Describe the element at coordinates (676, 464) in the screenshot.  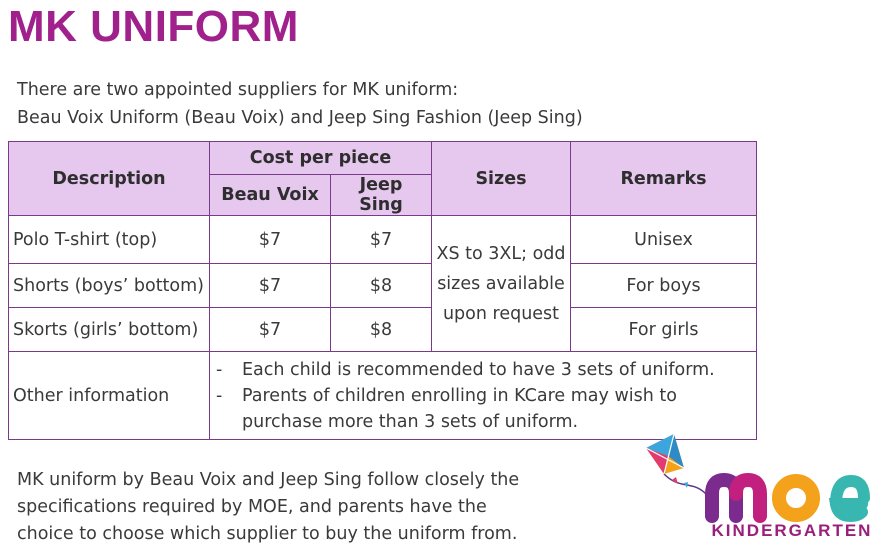
I see `kite-icon` at that location.